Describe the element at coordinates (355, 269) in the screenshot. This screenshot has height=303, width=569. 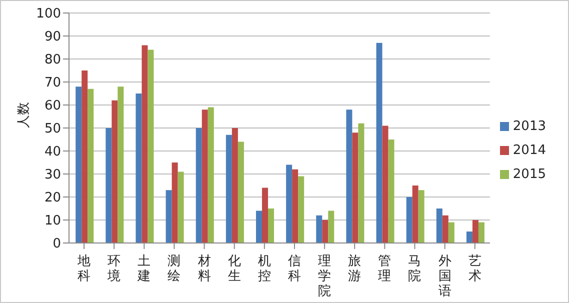
I see `x-tick-label: 旅游` at that location.